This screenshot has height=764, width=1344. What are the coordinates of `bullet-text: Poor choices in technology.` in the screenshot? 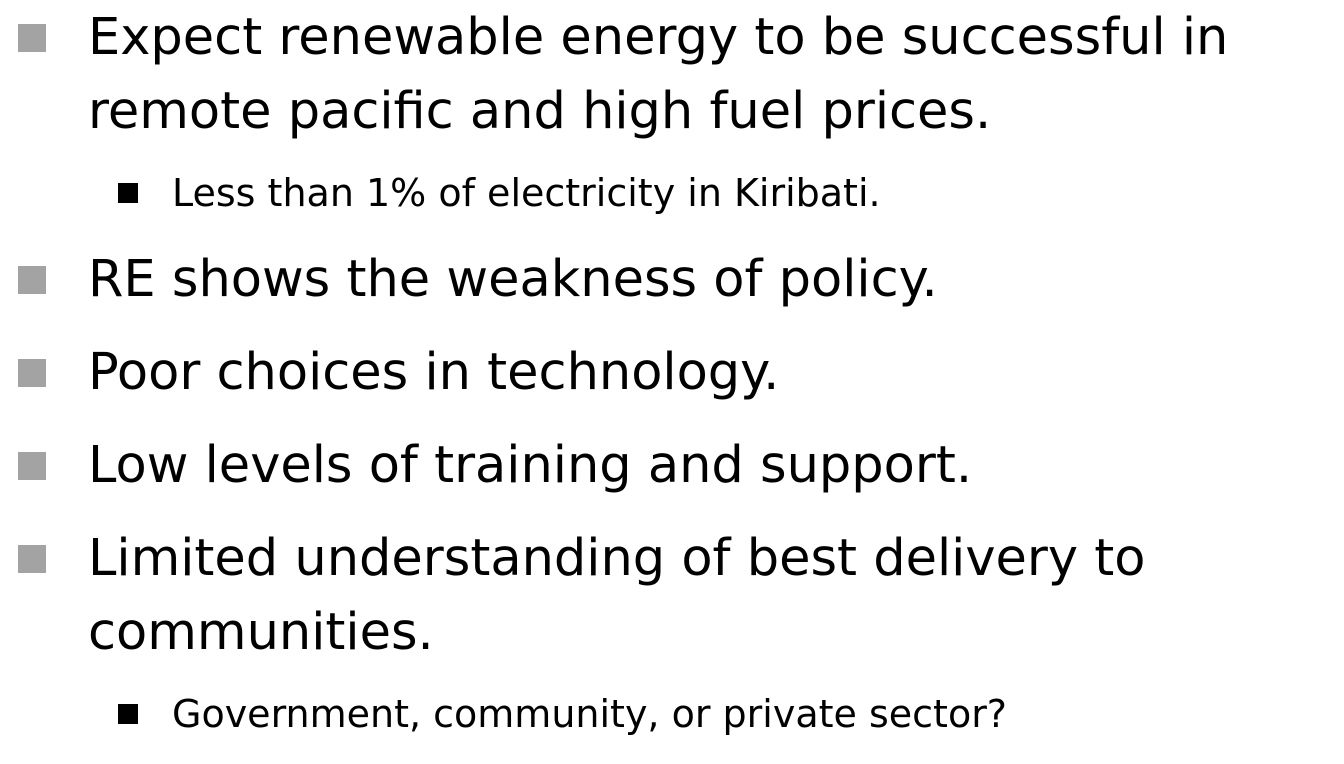 It's located at (434, 372).